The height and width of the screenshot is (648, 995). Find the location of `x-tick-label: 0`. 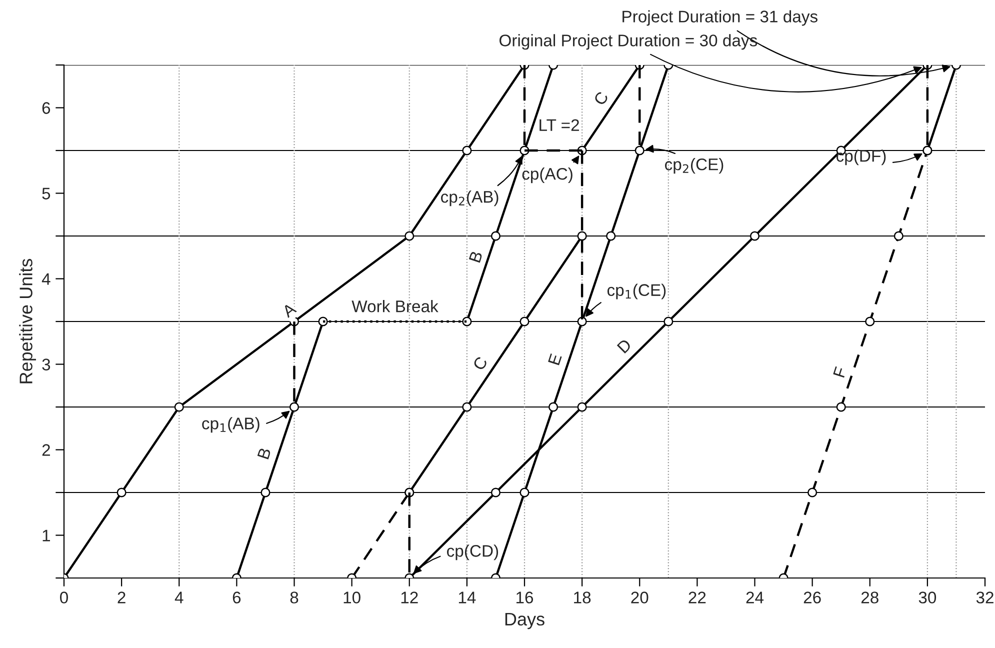

x-tick-label: 0 is located at coordinates (64, 598).